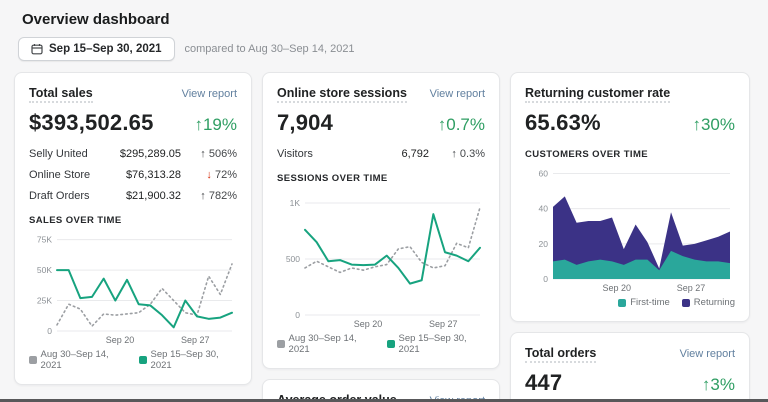  I want to click on breakdown-row: Visitors 6,792 ↑ 0.3%, so click(381, 154).